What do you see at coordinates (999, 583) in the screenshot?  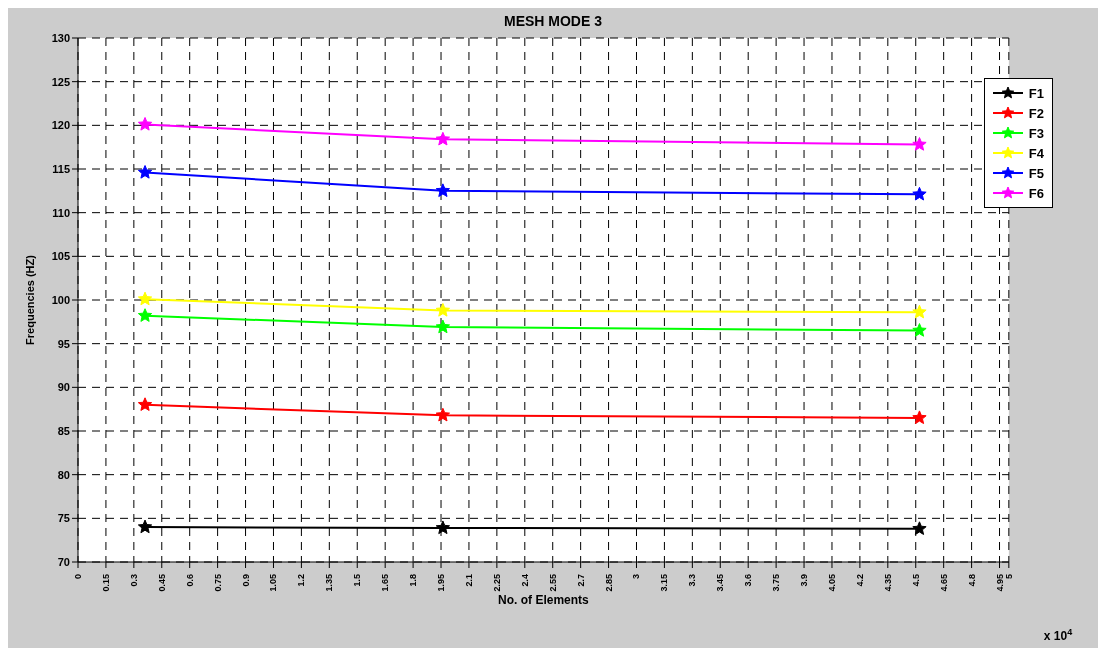 I see `x-tick-label: 4.95` at bounding box center [999, 583].